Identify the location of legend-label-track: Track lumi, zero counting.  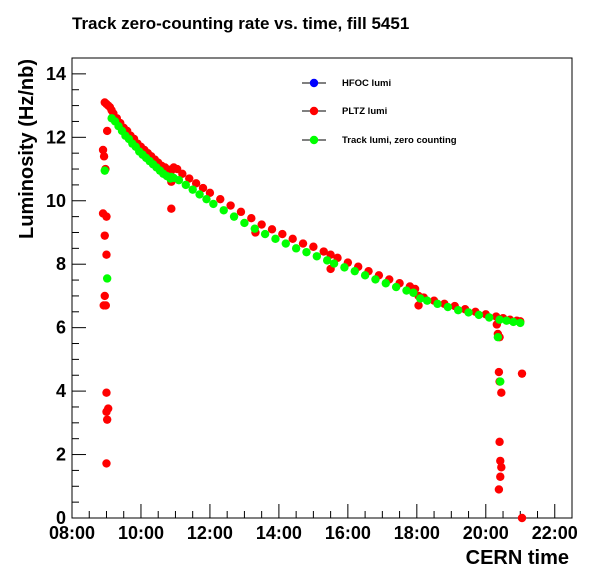
(399, 140).